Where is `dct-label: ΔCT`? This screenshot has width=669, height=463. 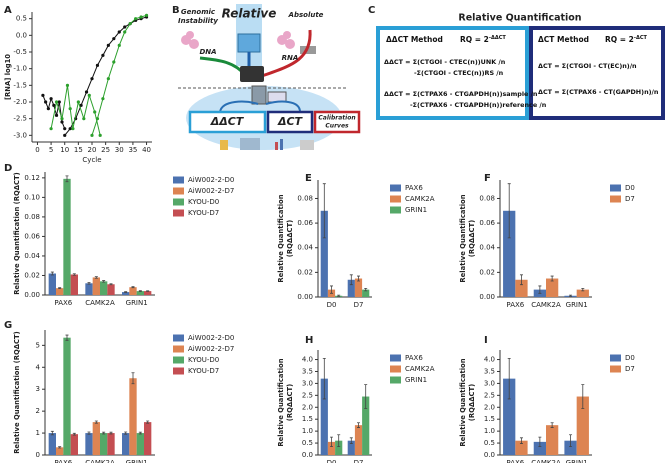 dct-label: ΔCT is located at coordinates (290, 121).